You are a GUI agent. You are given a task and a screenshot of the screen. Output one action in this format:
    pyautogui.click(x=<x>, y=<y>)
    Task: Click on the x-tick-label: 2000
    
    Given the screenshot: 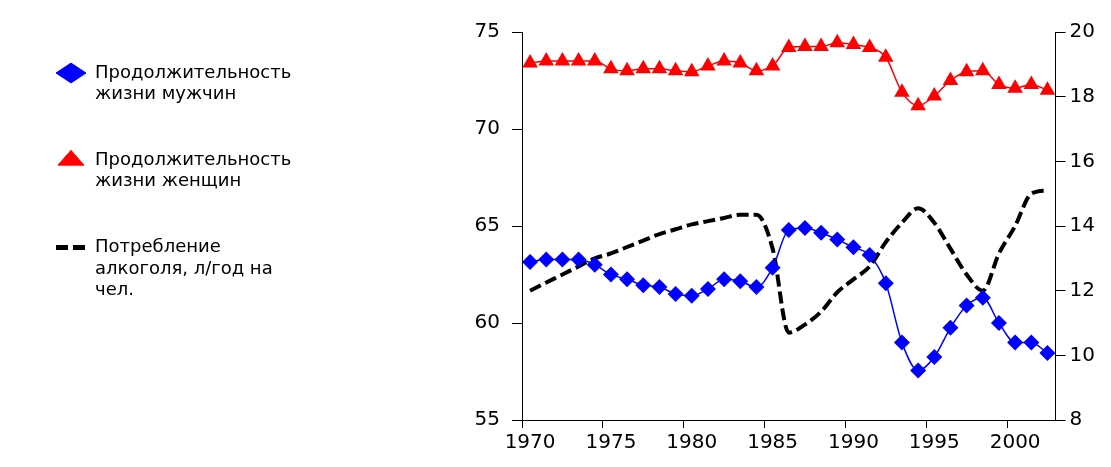 What is the action you would take?
    pyautogui.click(x=1015, y=441)
    